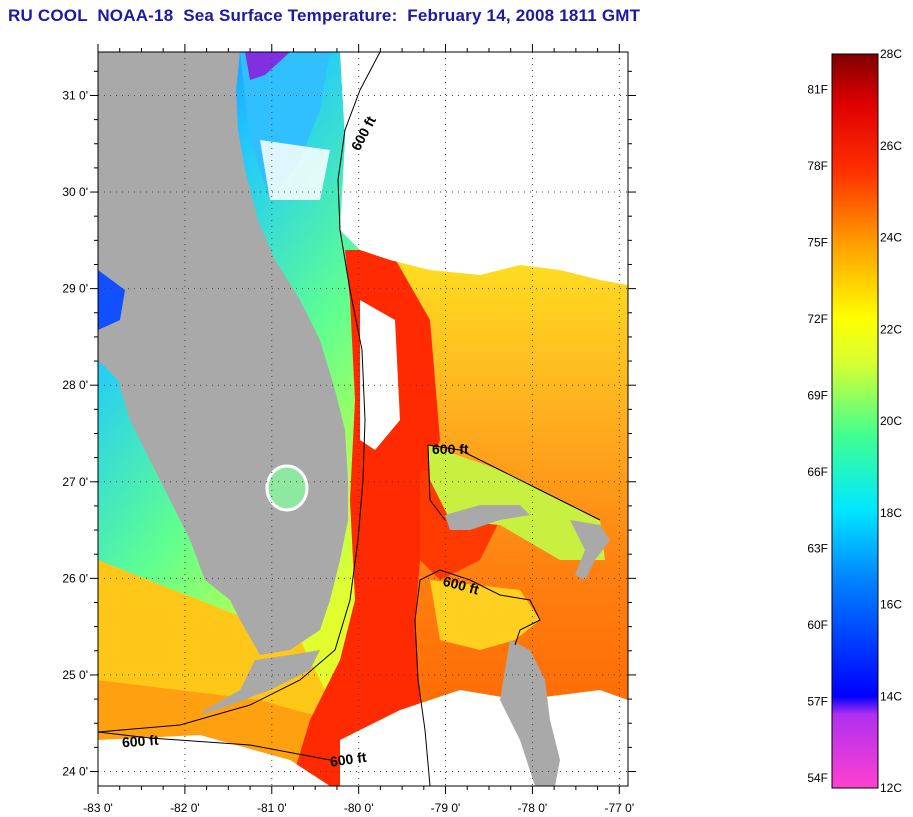 This screenshot has height=817, width=913. I want to click on colorbar-gradient, so click(855, 421).